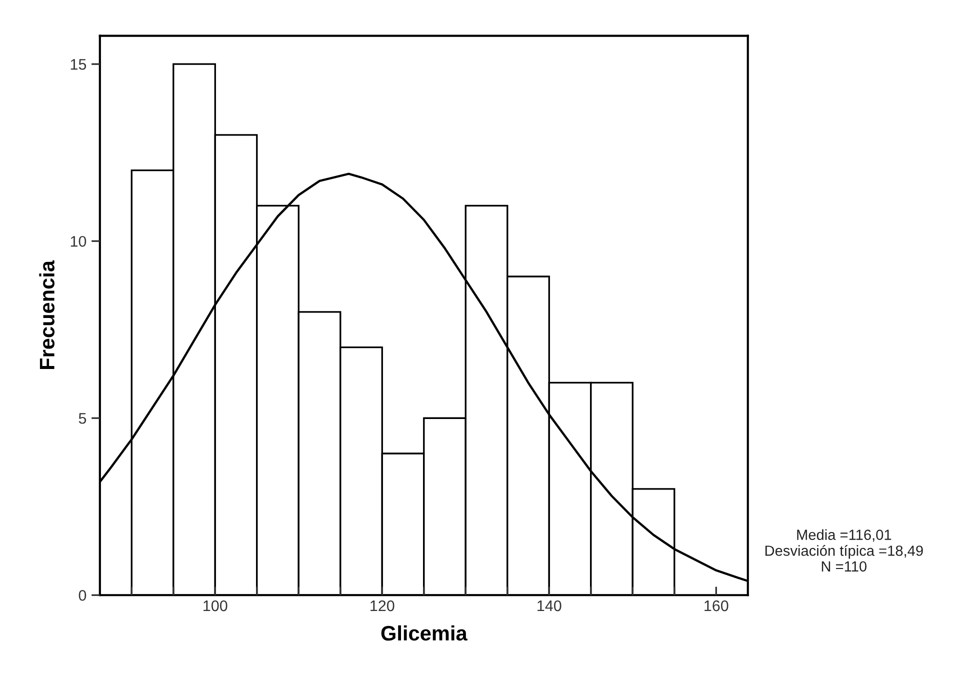  What do you see at coordinates (382, 606) in the screenshot?
I see `x-tick-label: 120` at bounding box center [382, 606].